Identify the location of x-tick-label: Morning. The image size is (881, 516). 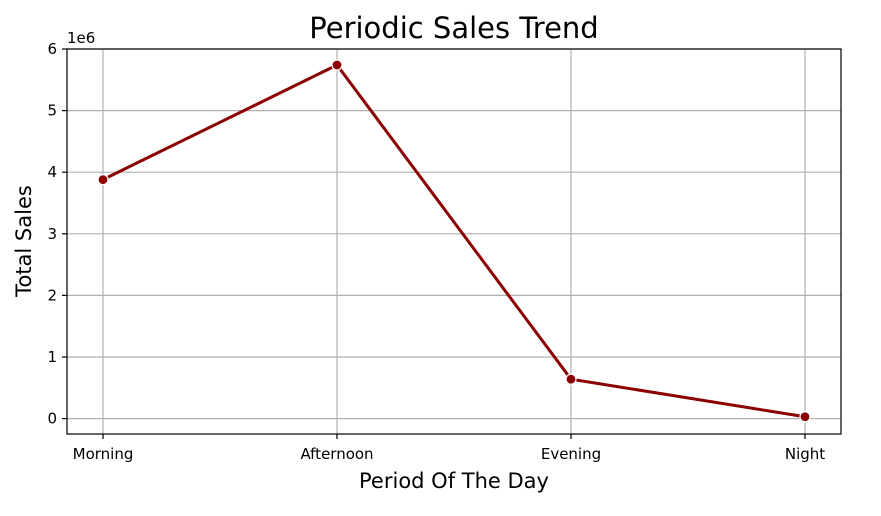
(103, 454).